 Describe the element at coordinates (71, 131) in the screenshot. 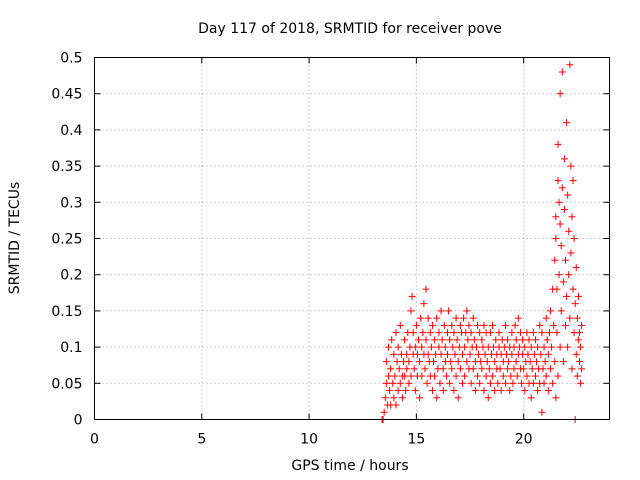

I see `y-tick-label: 0.4` at that location.